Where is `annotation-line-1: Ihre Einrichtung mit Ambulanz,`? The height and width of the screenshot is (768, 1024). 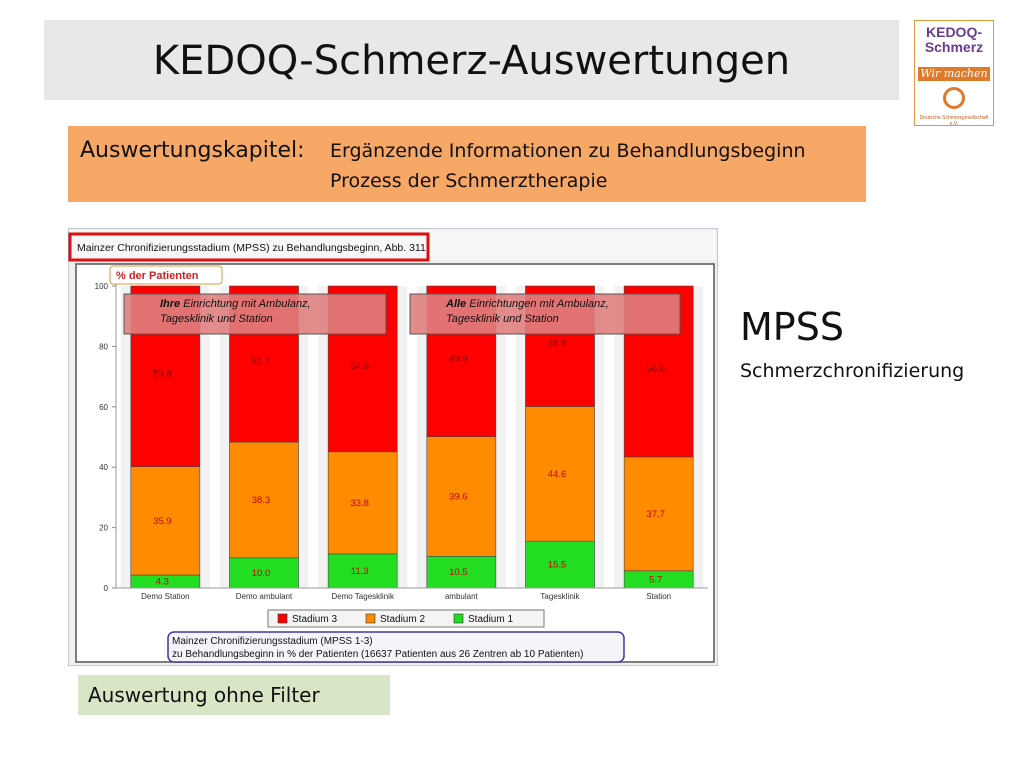 annotation-line-1: Ihre Einrichtung mit Ambulanz, is located at coordinates (235, 304).